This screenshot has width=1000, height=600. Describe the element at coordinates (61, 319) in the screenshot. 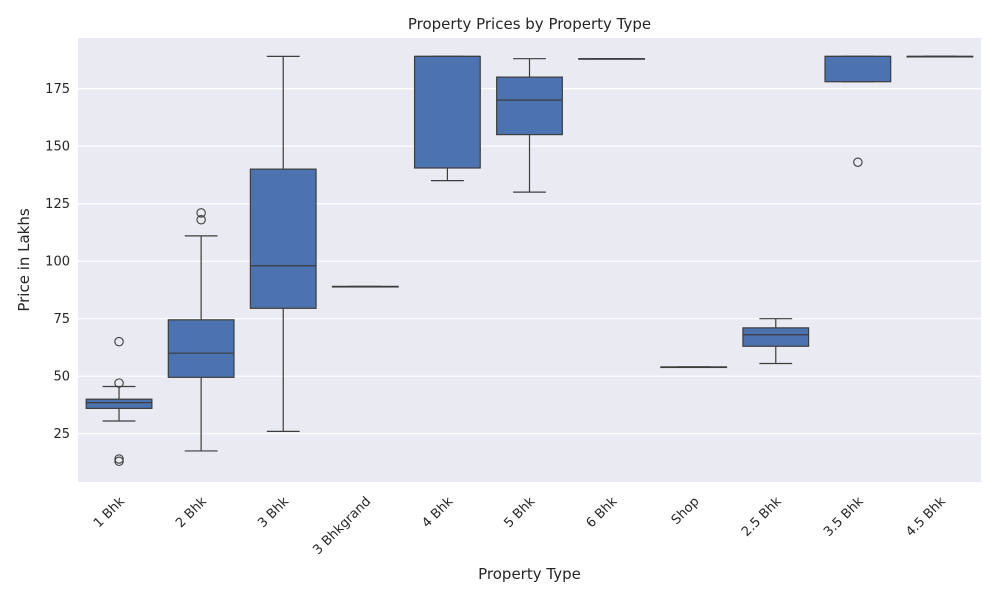

I see `y-tick-label: 75` at that location.